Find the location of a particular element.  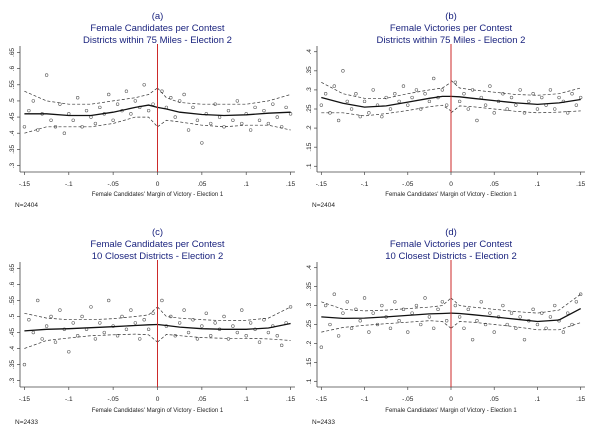

chart-title: Female Candidates per Contest is located at coordinates (157, 28).